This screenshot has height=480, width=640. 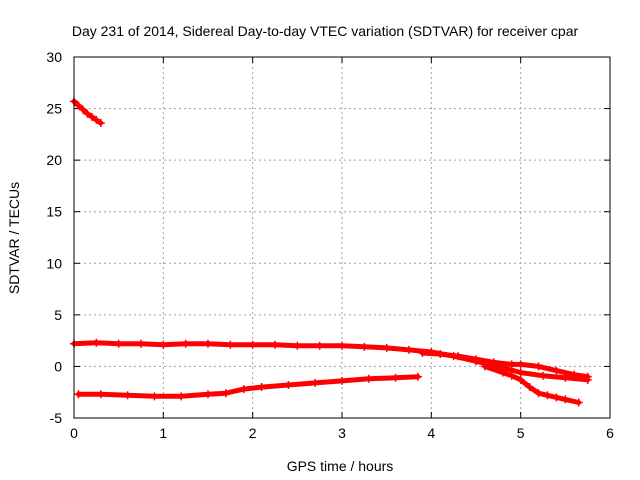 I want to click on x-tick-label: 6, so click(x=610, y=433).